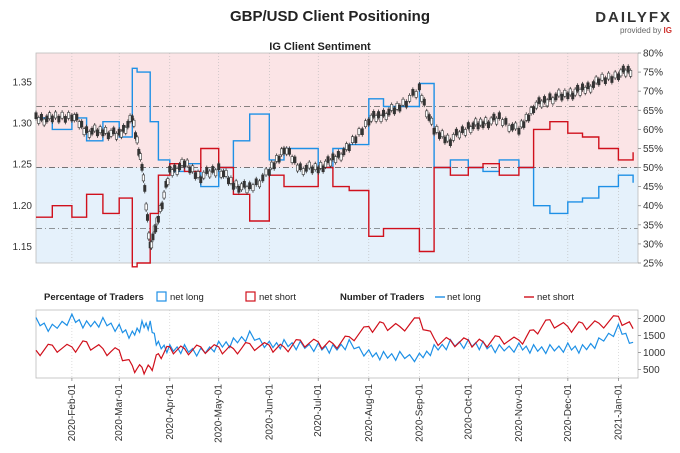 Image resolution: width=680 pixels, height=453 pixels. Describe the element at coordinates (119, 413) in the screenshot. I see `x-tick-label: 2020-Mar-01` at that location.